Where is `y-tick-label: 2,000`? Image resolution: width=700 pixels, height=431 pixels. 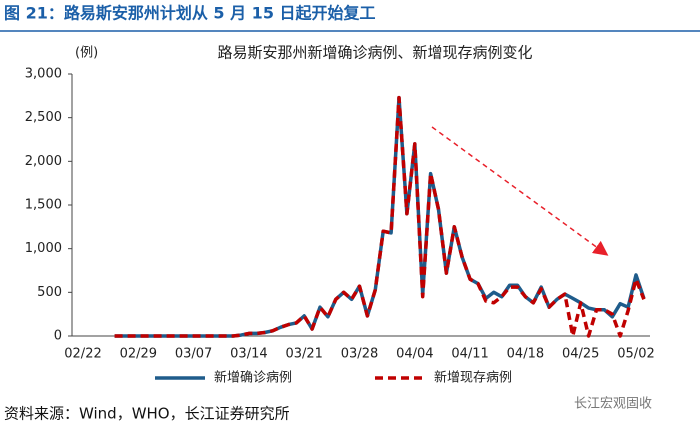
y-tick-label: 2,000 is located at coordinates (43, 161).